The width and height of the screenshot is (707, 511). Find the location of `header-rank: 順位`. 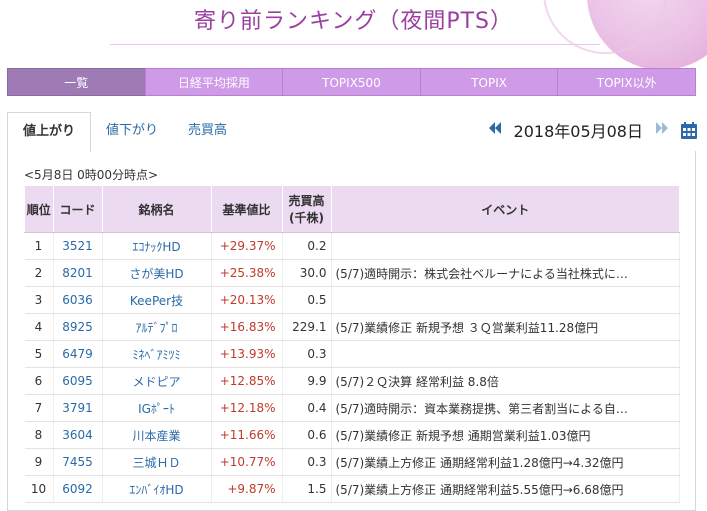

header-rank: 順位 is located at coordinates (39, 209).